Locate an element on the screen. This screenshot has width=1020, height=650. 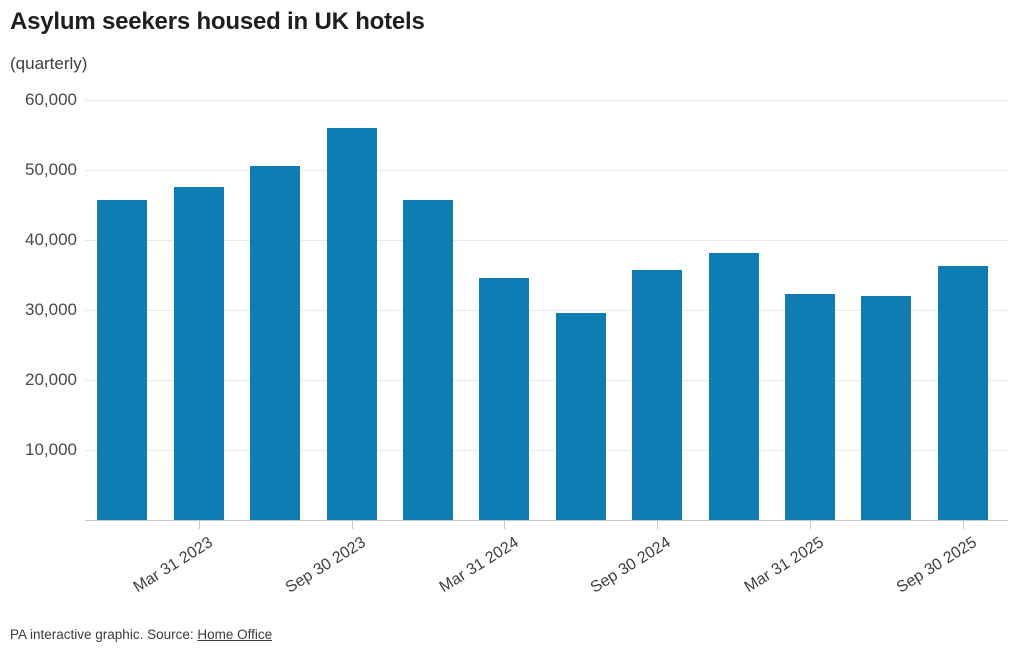
x-axis-label-mar-31-2023: Mar 31 2023 is located at coordinates (173, 565).